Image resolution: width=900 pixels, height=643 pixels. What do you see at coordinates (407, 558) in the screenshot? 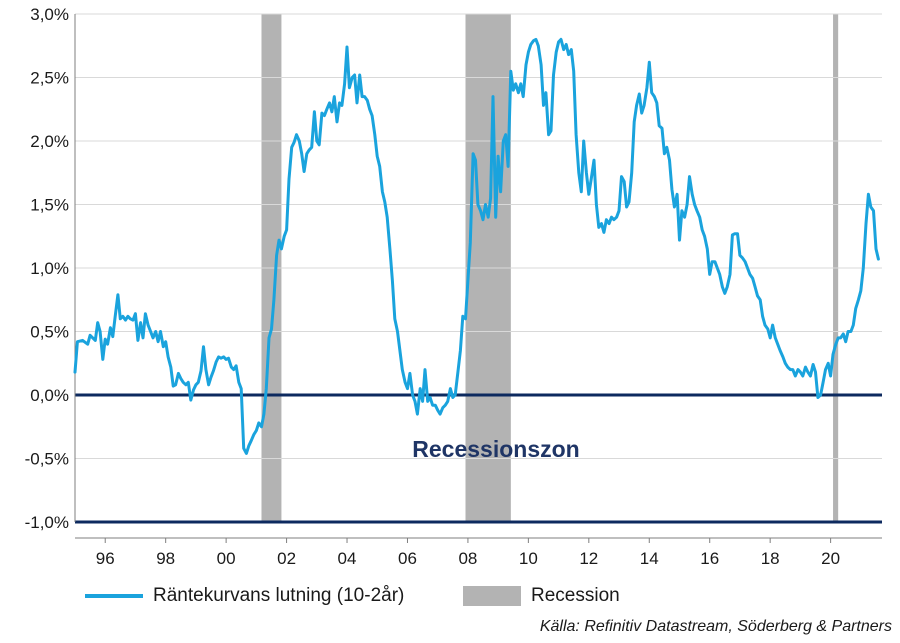
I see `x-tick-label: 06` at bounding box center [407, 558].